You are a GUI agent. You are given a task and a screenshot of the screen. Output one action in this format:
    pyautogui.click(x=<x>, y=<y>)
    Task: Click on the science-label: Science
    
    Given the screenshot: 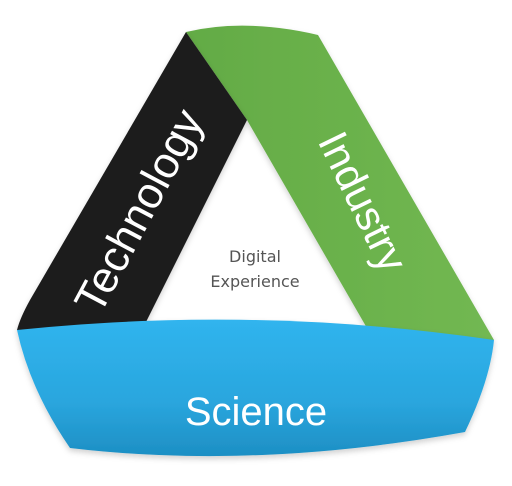 What is the action you would take?
    pyautogui.click(x=256, y=412)
    